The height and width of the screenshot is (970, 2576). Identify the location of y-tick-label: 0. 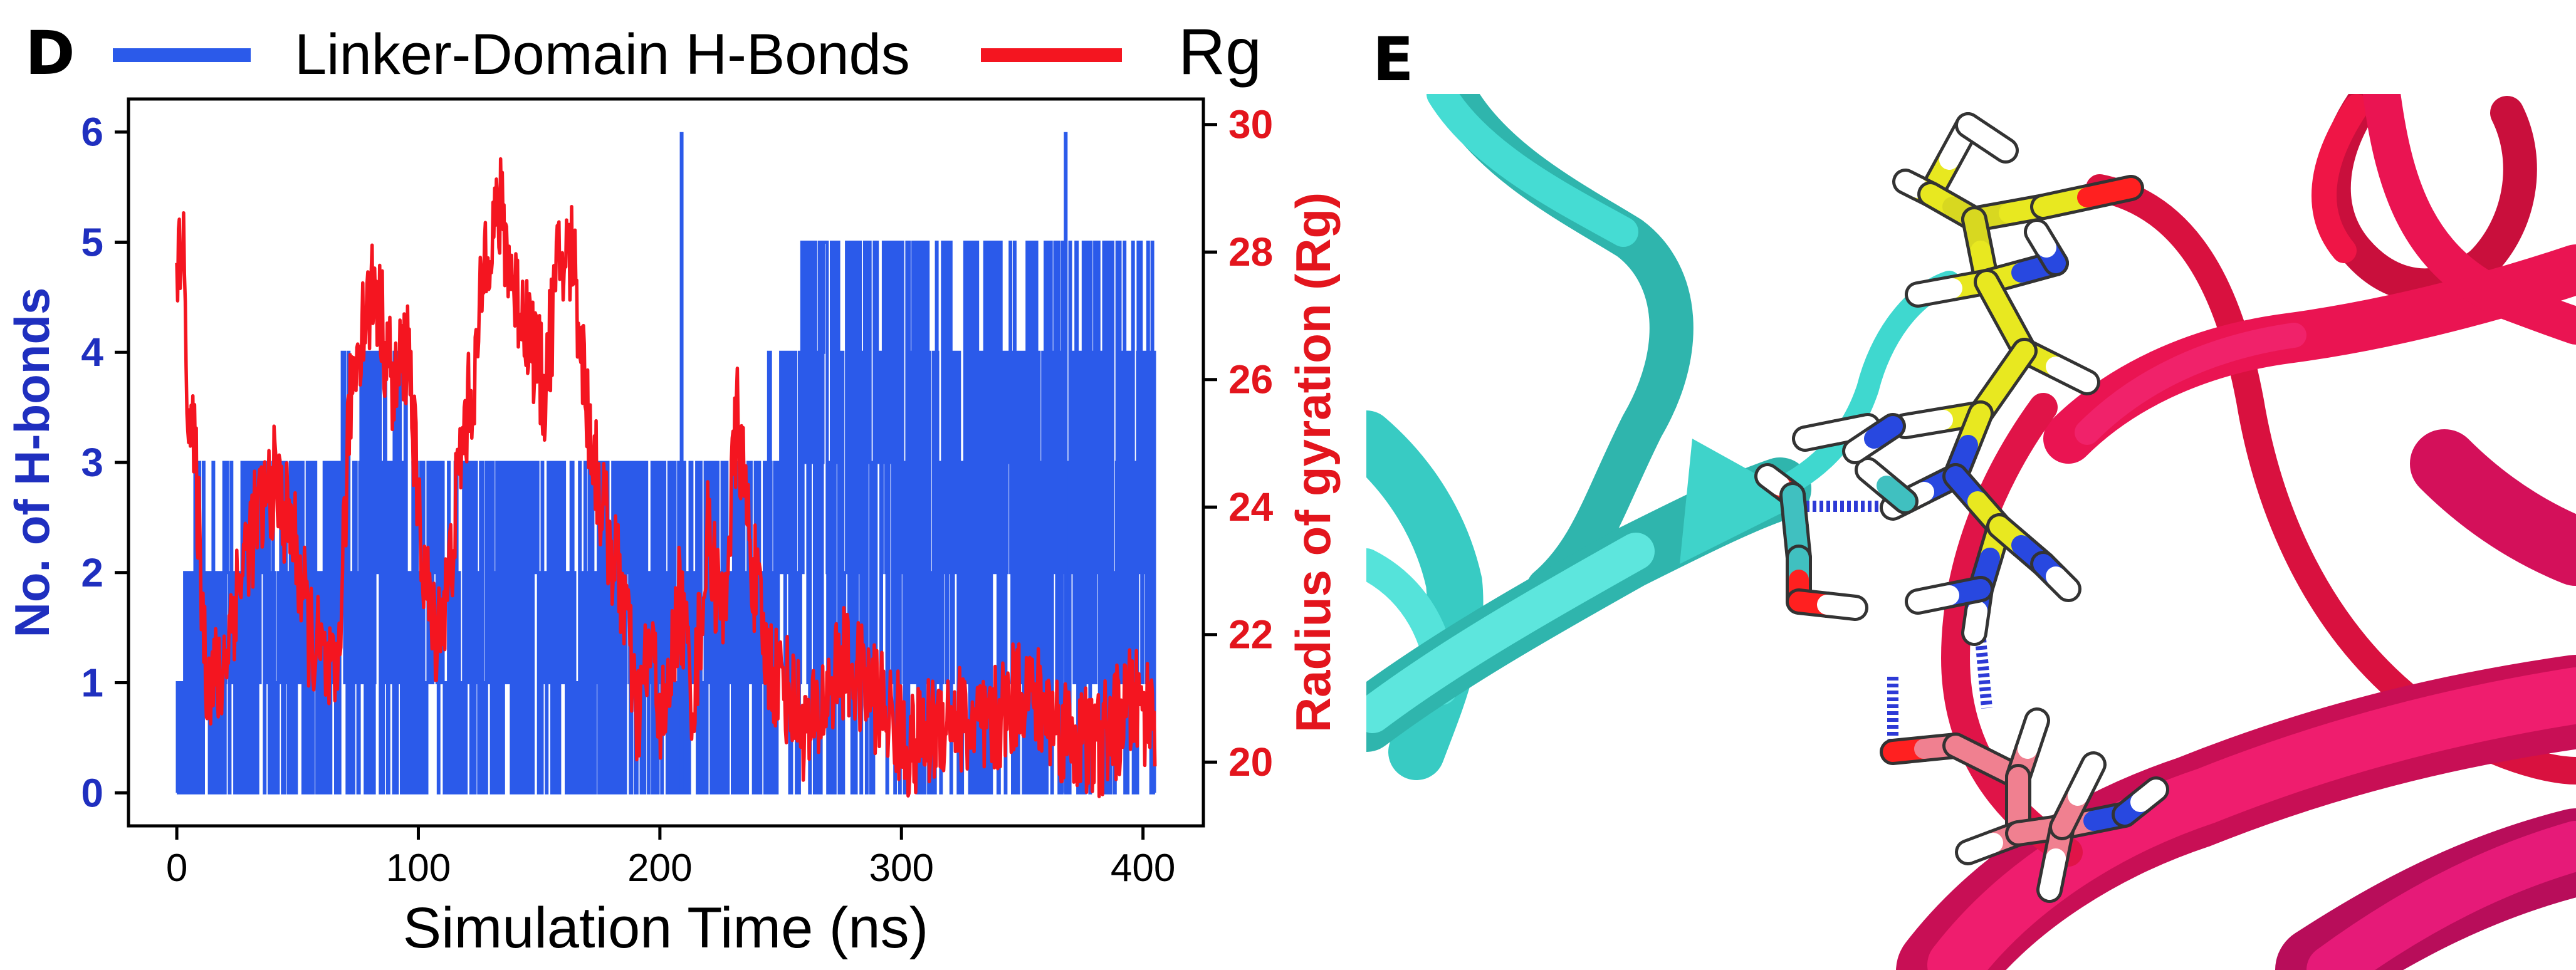
(92, 792).